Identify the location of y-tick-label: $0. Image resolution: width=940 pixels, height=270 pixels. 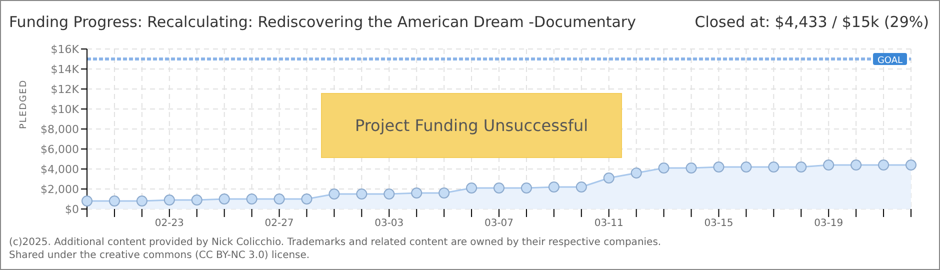
(72, 209).